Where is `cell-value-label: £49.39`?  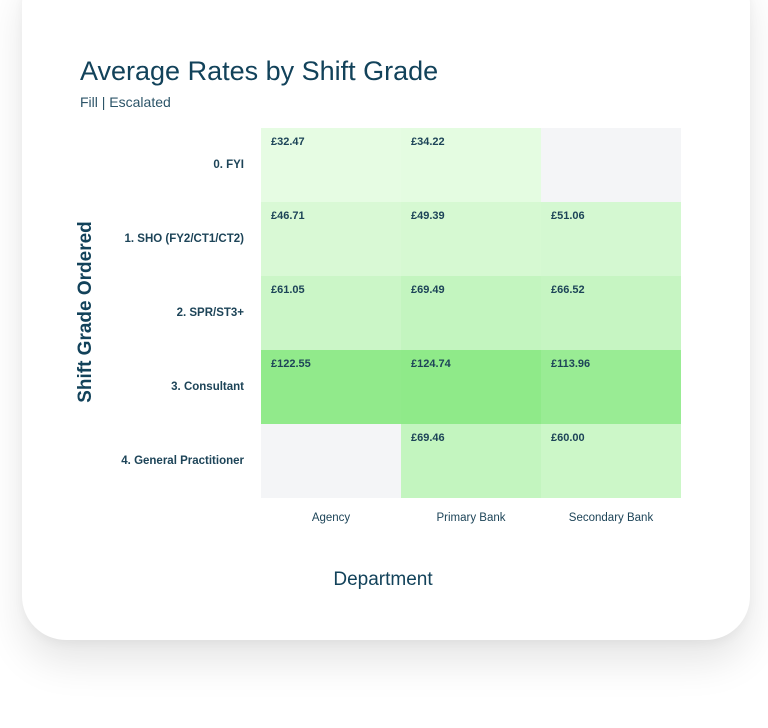
cell-value-label: £49.39 is located at coordinates (428, 216).